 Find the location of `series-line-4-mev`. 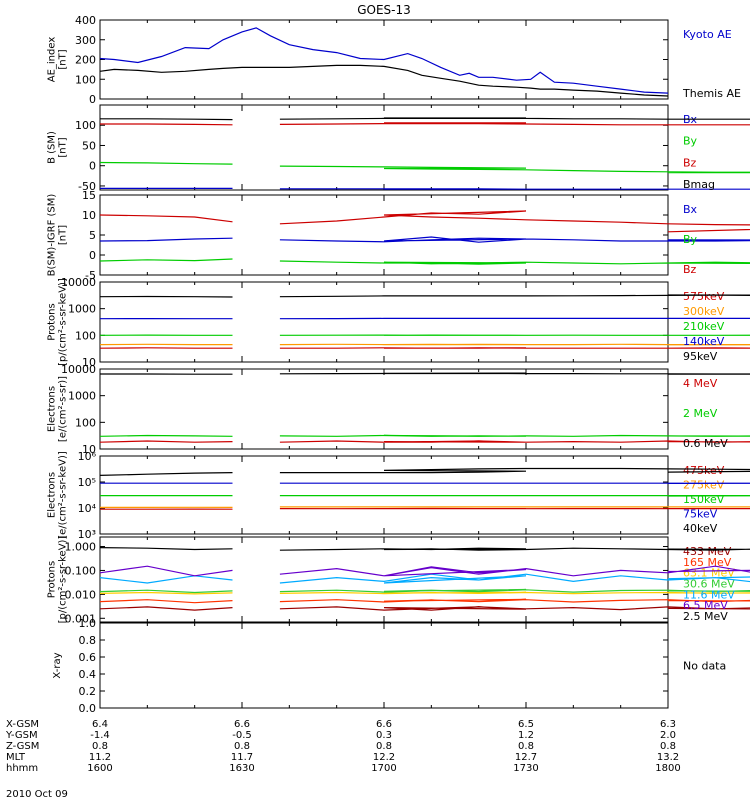

series-line-4-mev is located at coordinates (424, 441).